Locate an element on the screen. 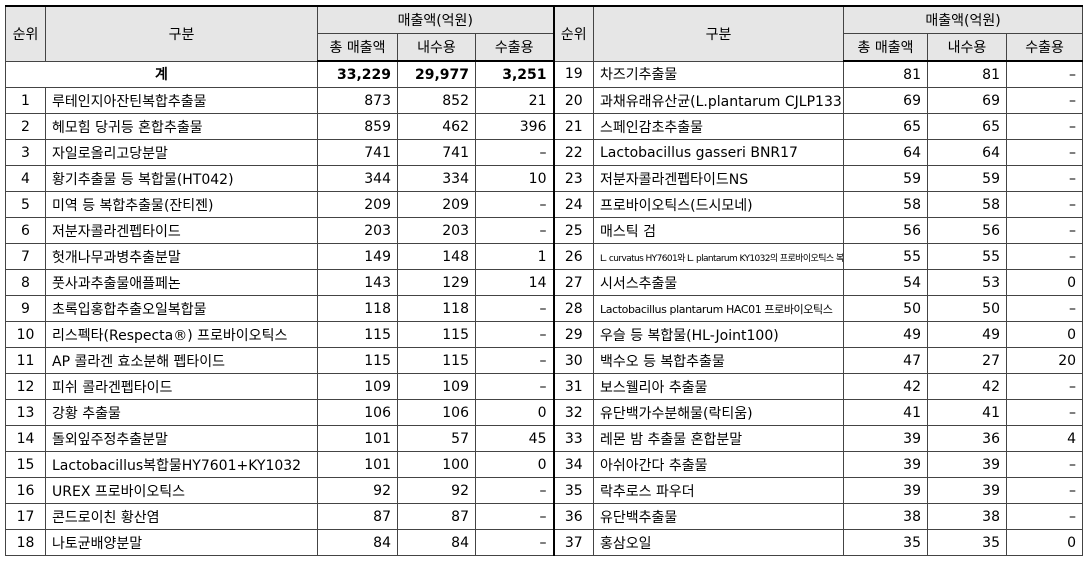 The width and height of the screenshot is (1090, 576). domestic-cell: 92 is located at coordinates (436, 490).